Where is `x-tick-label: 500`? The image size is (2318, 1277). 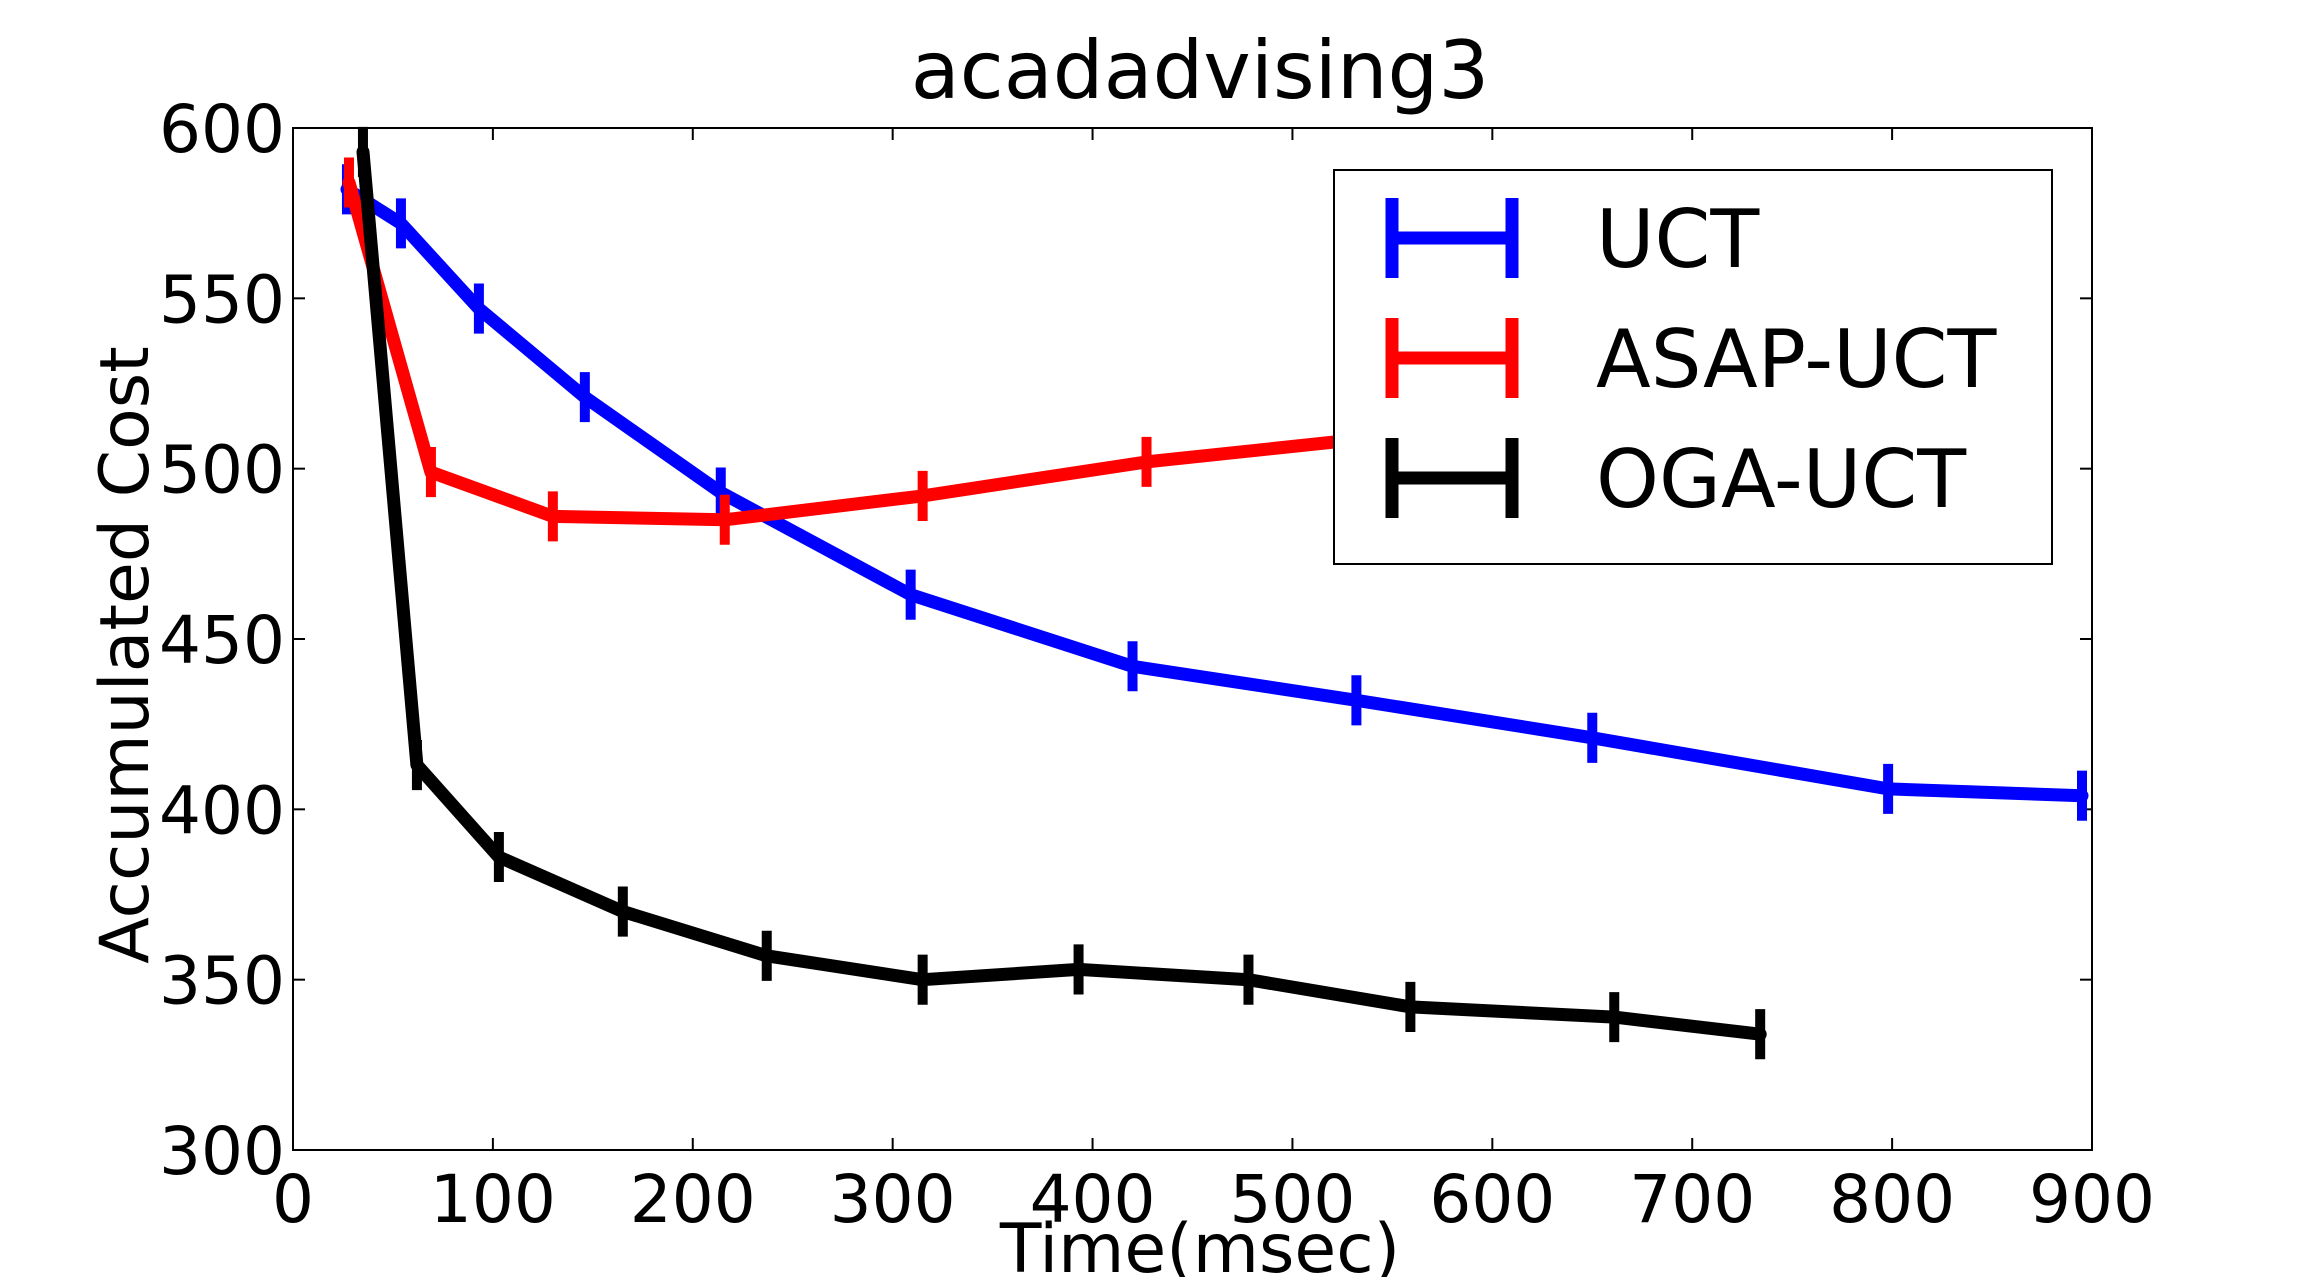
x-tick-label: 500 is located at coordinates (1292, 1199).